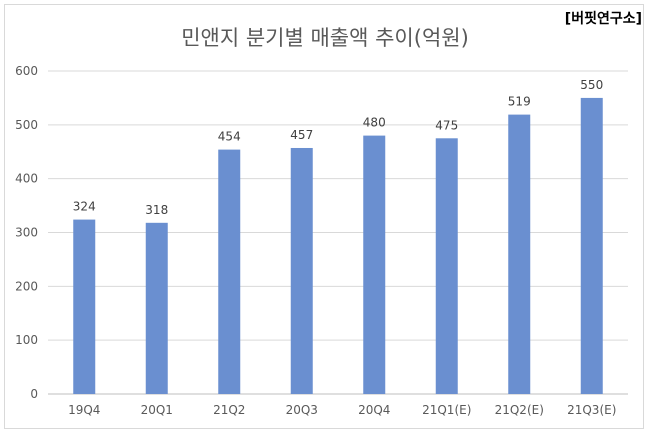  What do you see at coordinates (84, 410) in the screenshot?
I see `x-tick-label: 19Q4` at bounding box center [84, 410].